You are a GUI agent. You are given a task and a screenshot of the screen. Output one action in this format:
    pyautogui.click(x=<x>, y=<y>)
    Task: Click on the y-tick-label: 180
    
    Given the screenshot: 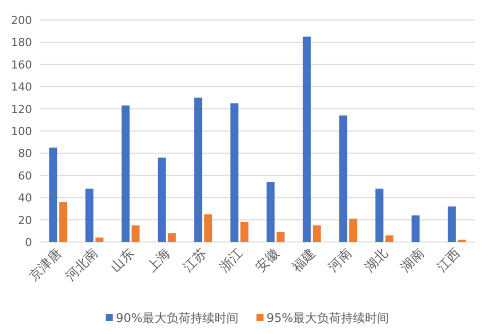 What is the action you would take?
    pyautogui.click(x=21, y=43)
    